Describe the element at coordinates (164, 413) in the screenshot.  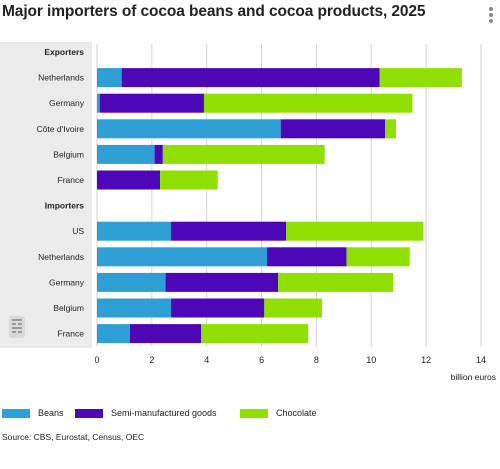
I see `legend-label-semi-manufactured: Semi-manufactured goods` at that location.